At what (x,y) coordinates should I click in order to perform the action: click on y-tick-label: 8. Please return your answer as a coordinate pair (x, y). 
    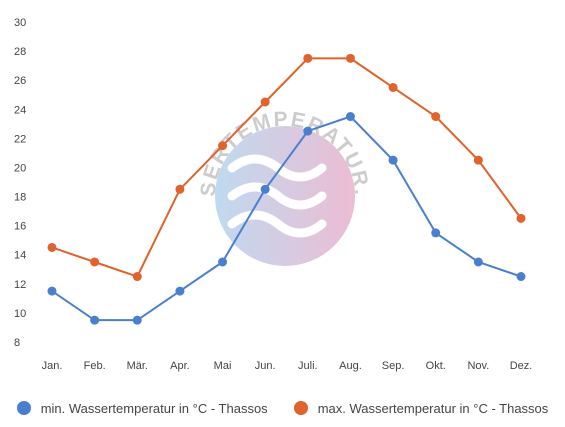
    Looking at the image, I should click on (17, 343).